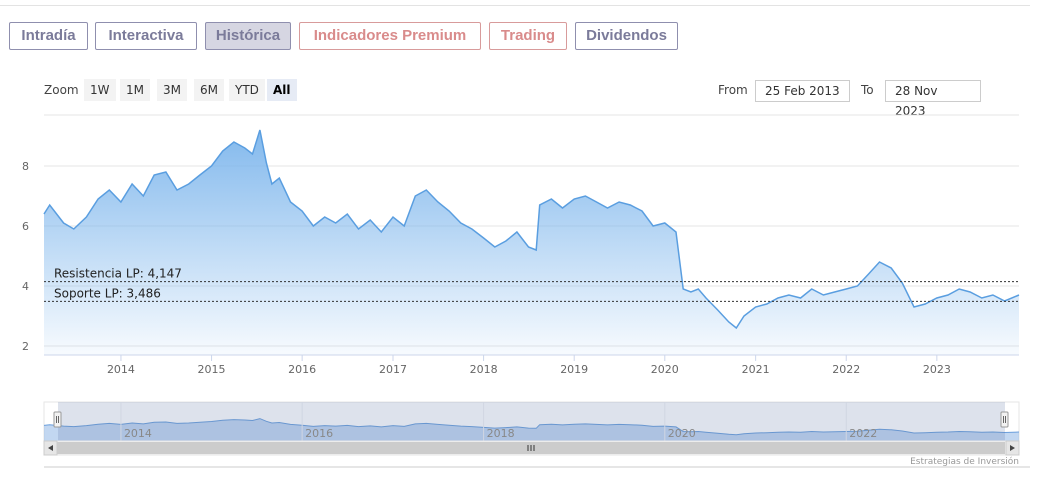 This screenshot has height=478, width=1038. I want to click on top-divider, so click(515, 5).